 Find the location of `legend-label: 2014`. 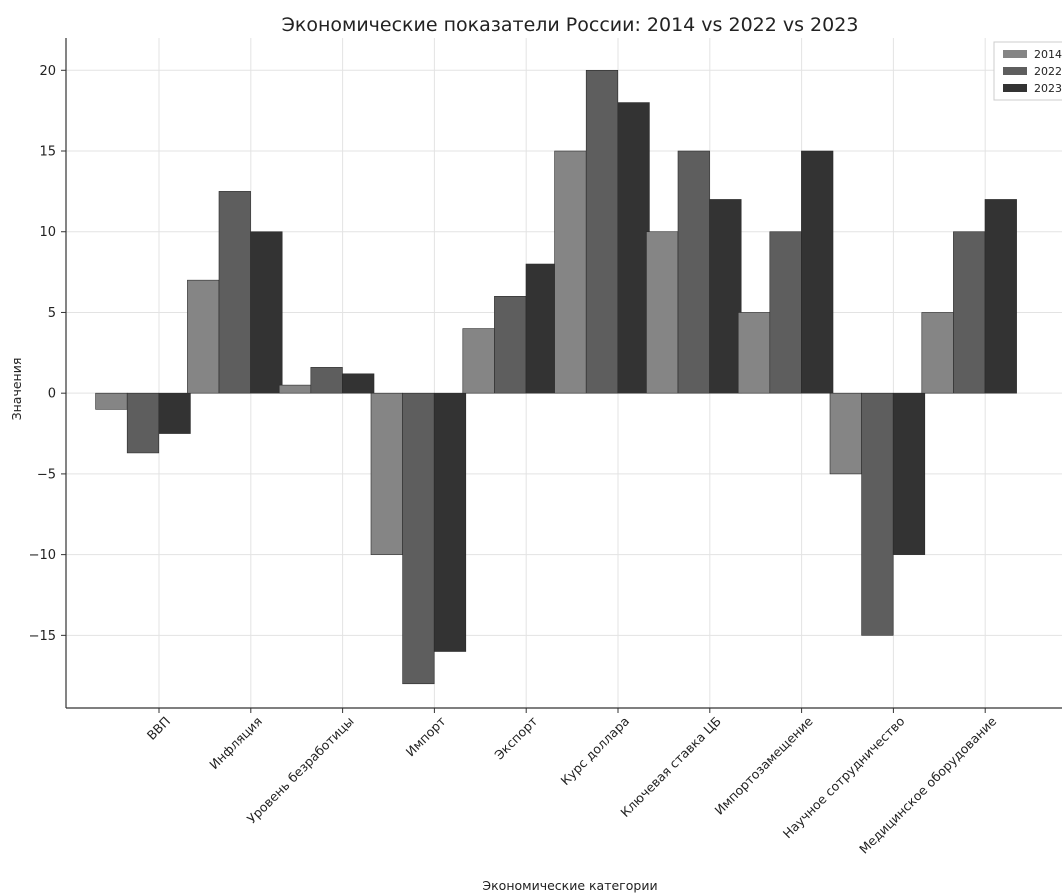

legend-label: 2014 is located at coordinates (1048, 54).